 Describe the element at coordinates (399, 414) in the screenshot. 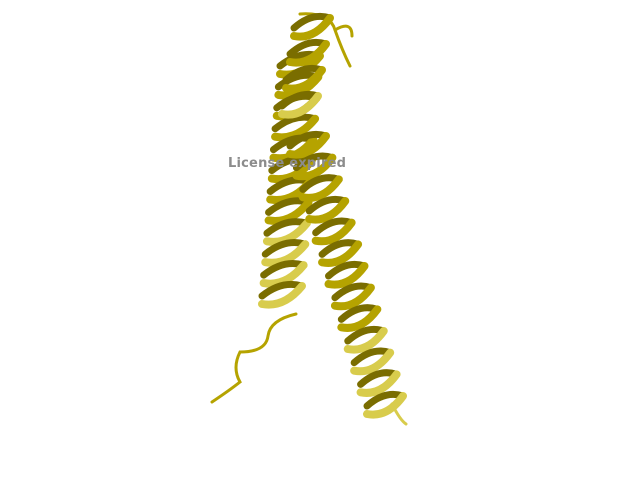

I see `right-tail-coil` at that location.